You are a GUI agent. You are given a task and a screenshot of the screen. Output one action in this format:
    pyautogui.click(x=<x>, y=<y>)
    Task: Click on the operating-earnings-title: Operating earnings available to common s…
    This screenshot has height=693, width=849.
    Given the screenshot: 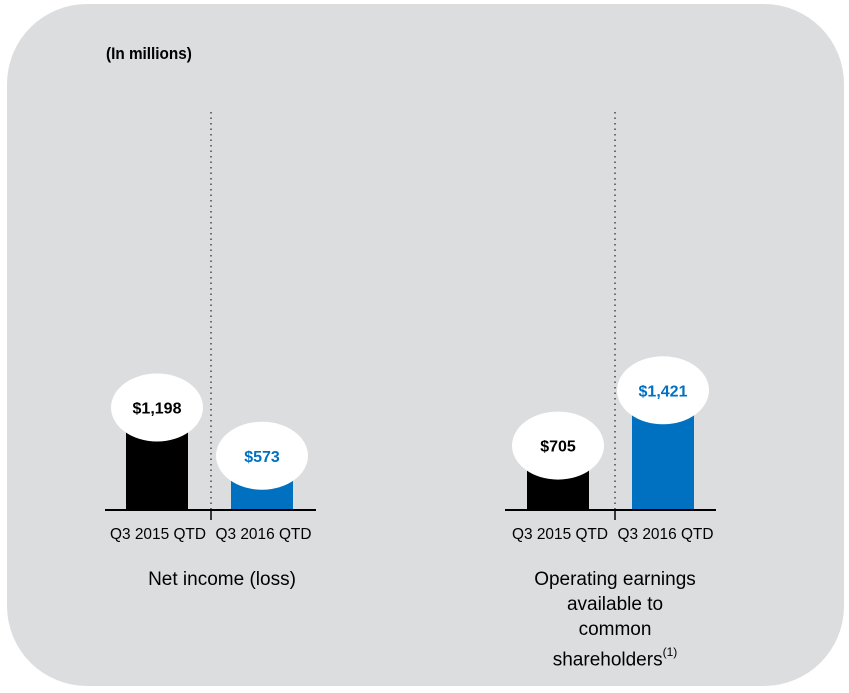 What is the action you would take?
    pyautogui.click(x=615, y=619)
    